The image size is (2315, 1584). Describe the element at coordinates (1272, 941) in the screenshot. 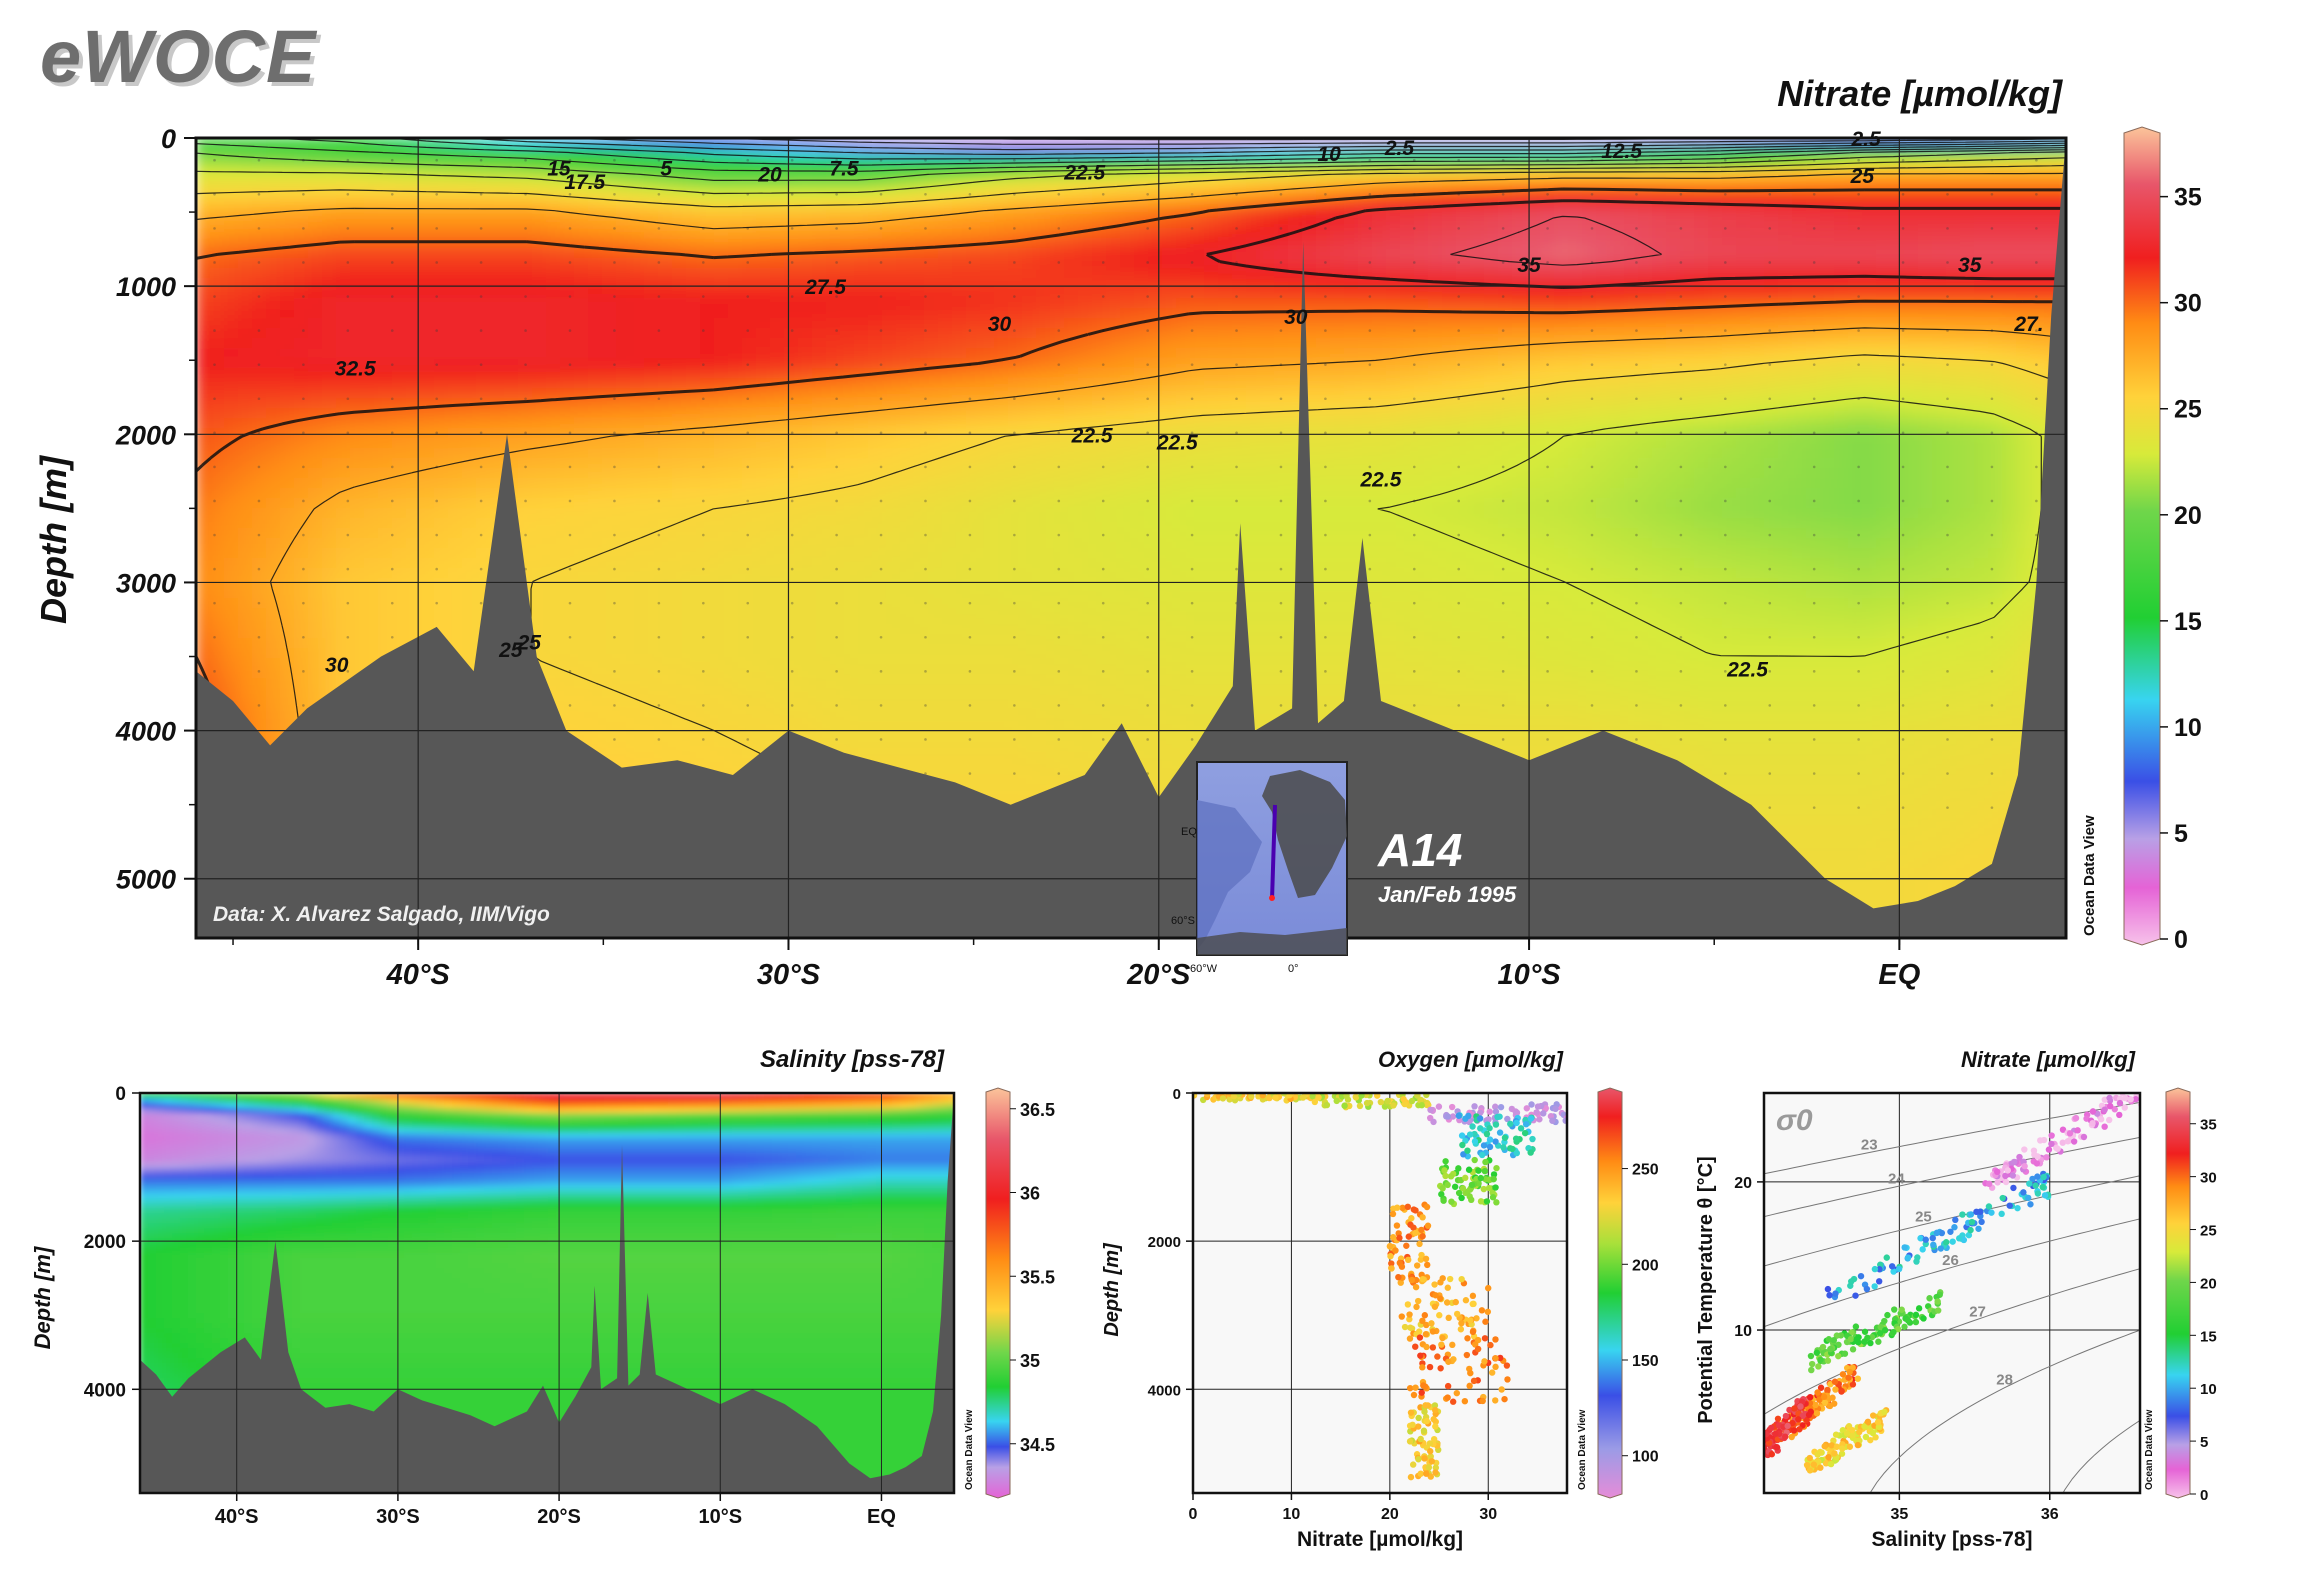

I see `inset-antarctica` at that location.